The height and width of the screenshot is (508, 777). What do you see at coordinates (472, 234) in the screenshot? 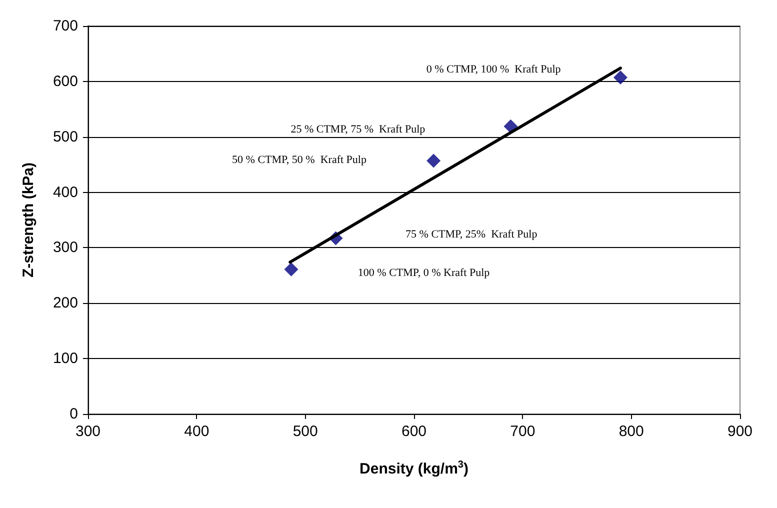
I see `annotation: 75 % CTMP, 25% Kraft Pulp` at bounding box center [472, 234].